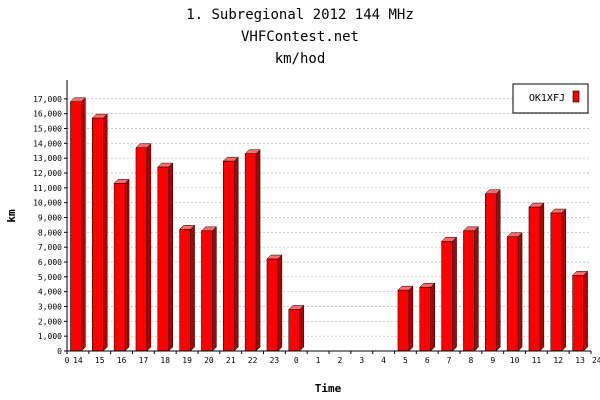 Image resolution: width=600 pixels, height=400 pixels. Describe the element at coordinates (50, 321) in the screenshot. I see `y-tick-label-2: 2,000` at that location.